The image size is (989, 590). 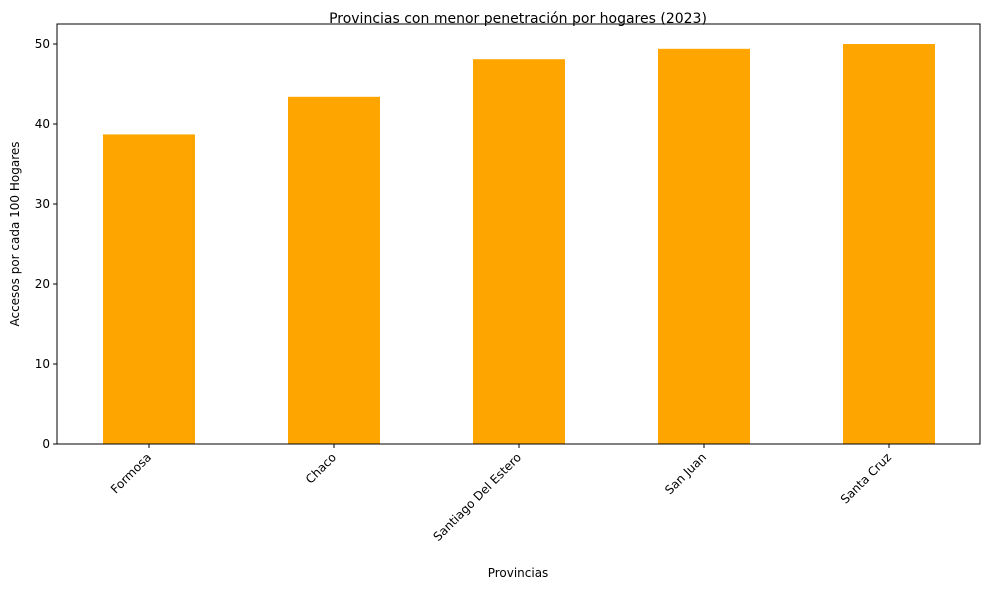 What do you see at coordinates (42, 204) in the screenshot?
I see `y-tick-label: 30` at bounding box center [42, 204].